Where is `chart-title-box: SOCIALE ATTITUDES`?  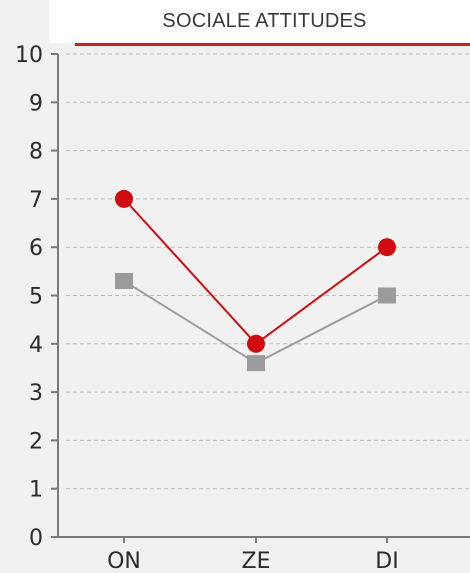
chart-title-box: SOCIALE ATTITUDES is located at coordinates (259, 21).